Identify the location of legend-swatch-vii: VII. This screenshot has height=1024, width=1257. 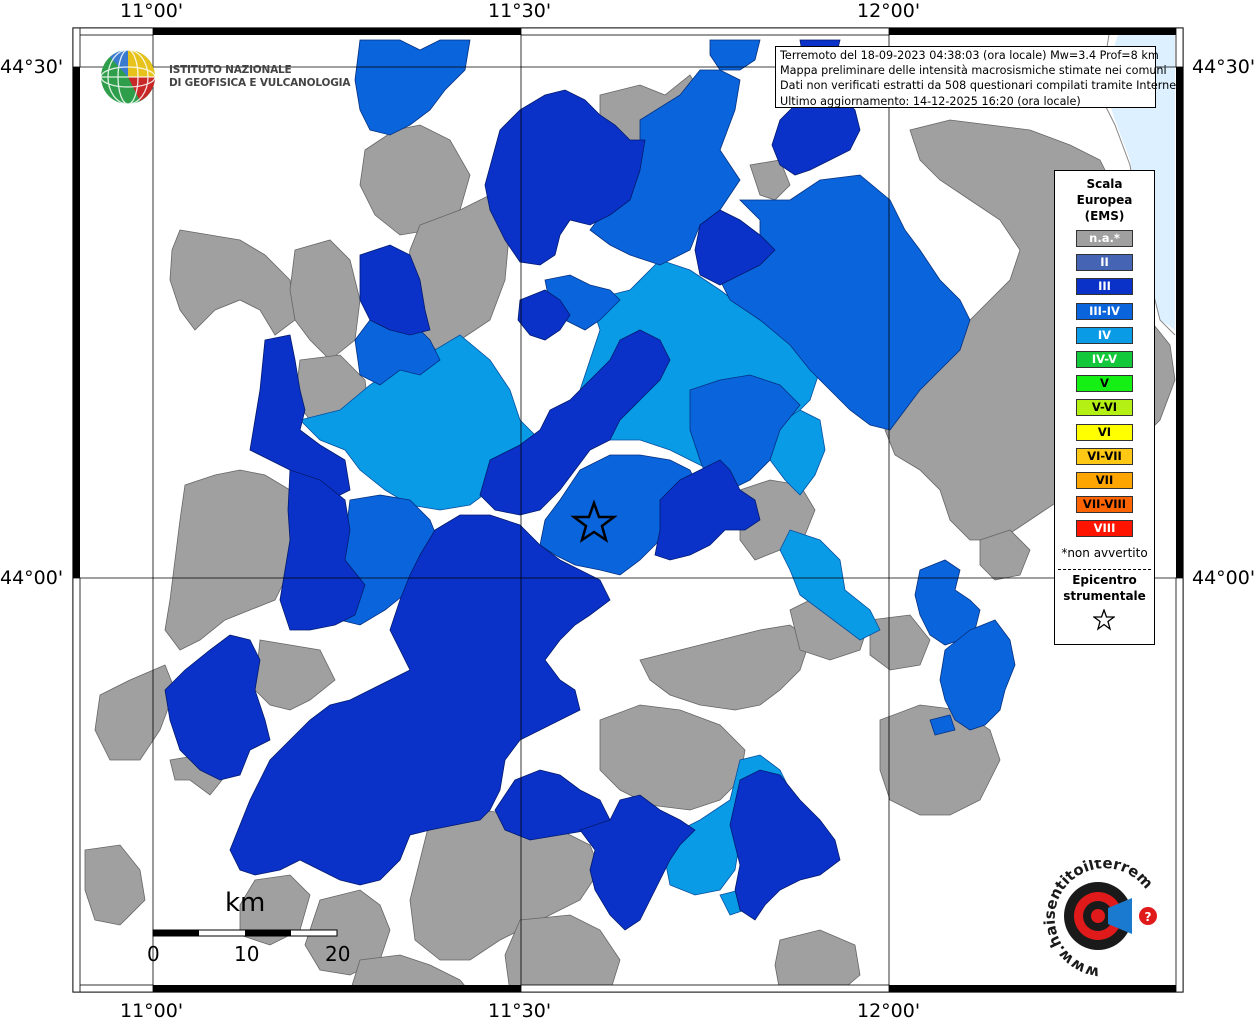
(1104, 480).